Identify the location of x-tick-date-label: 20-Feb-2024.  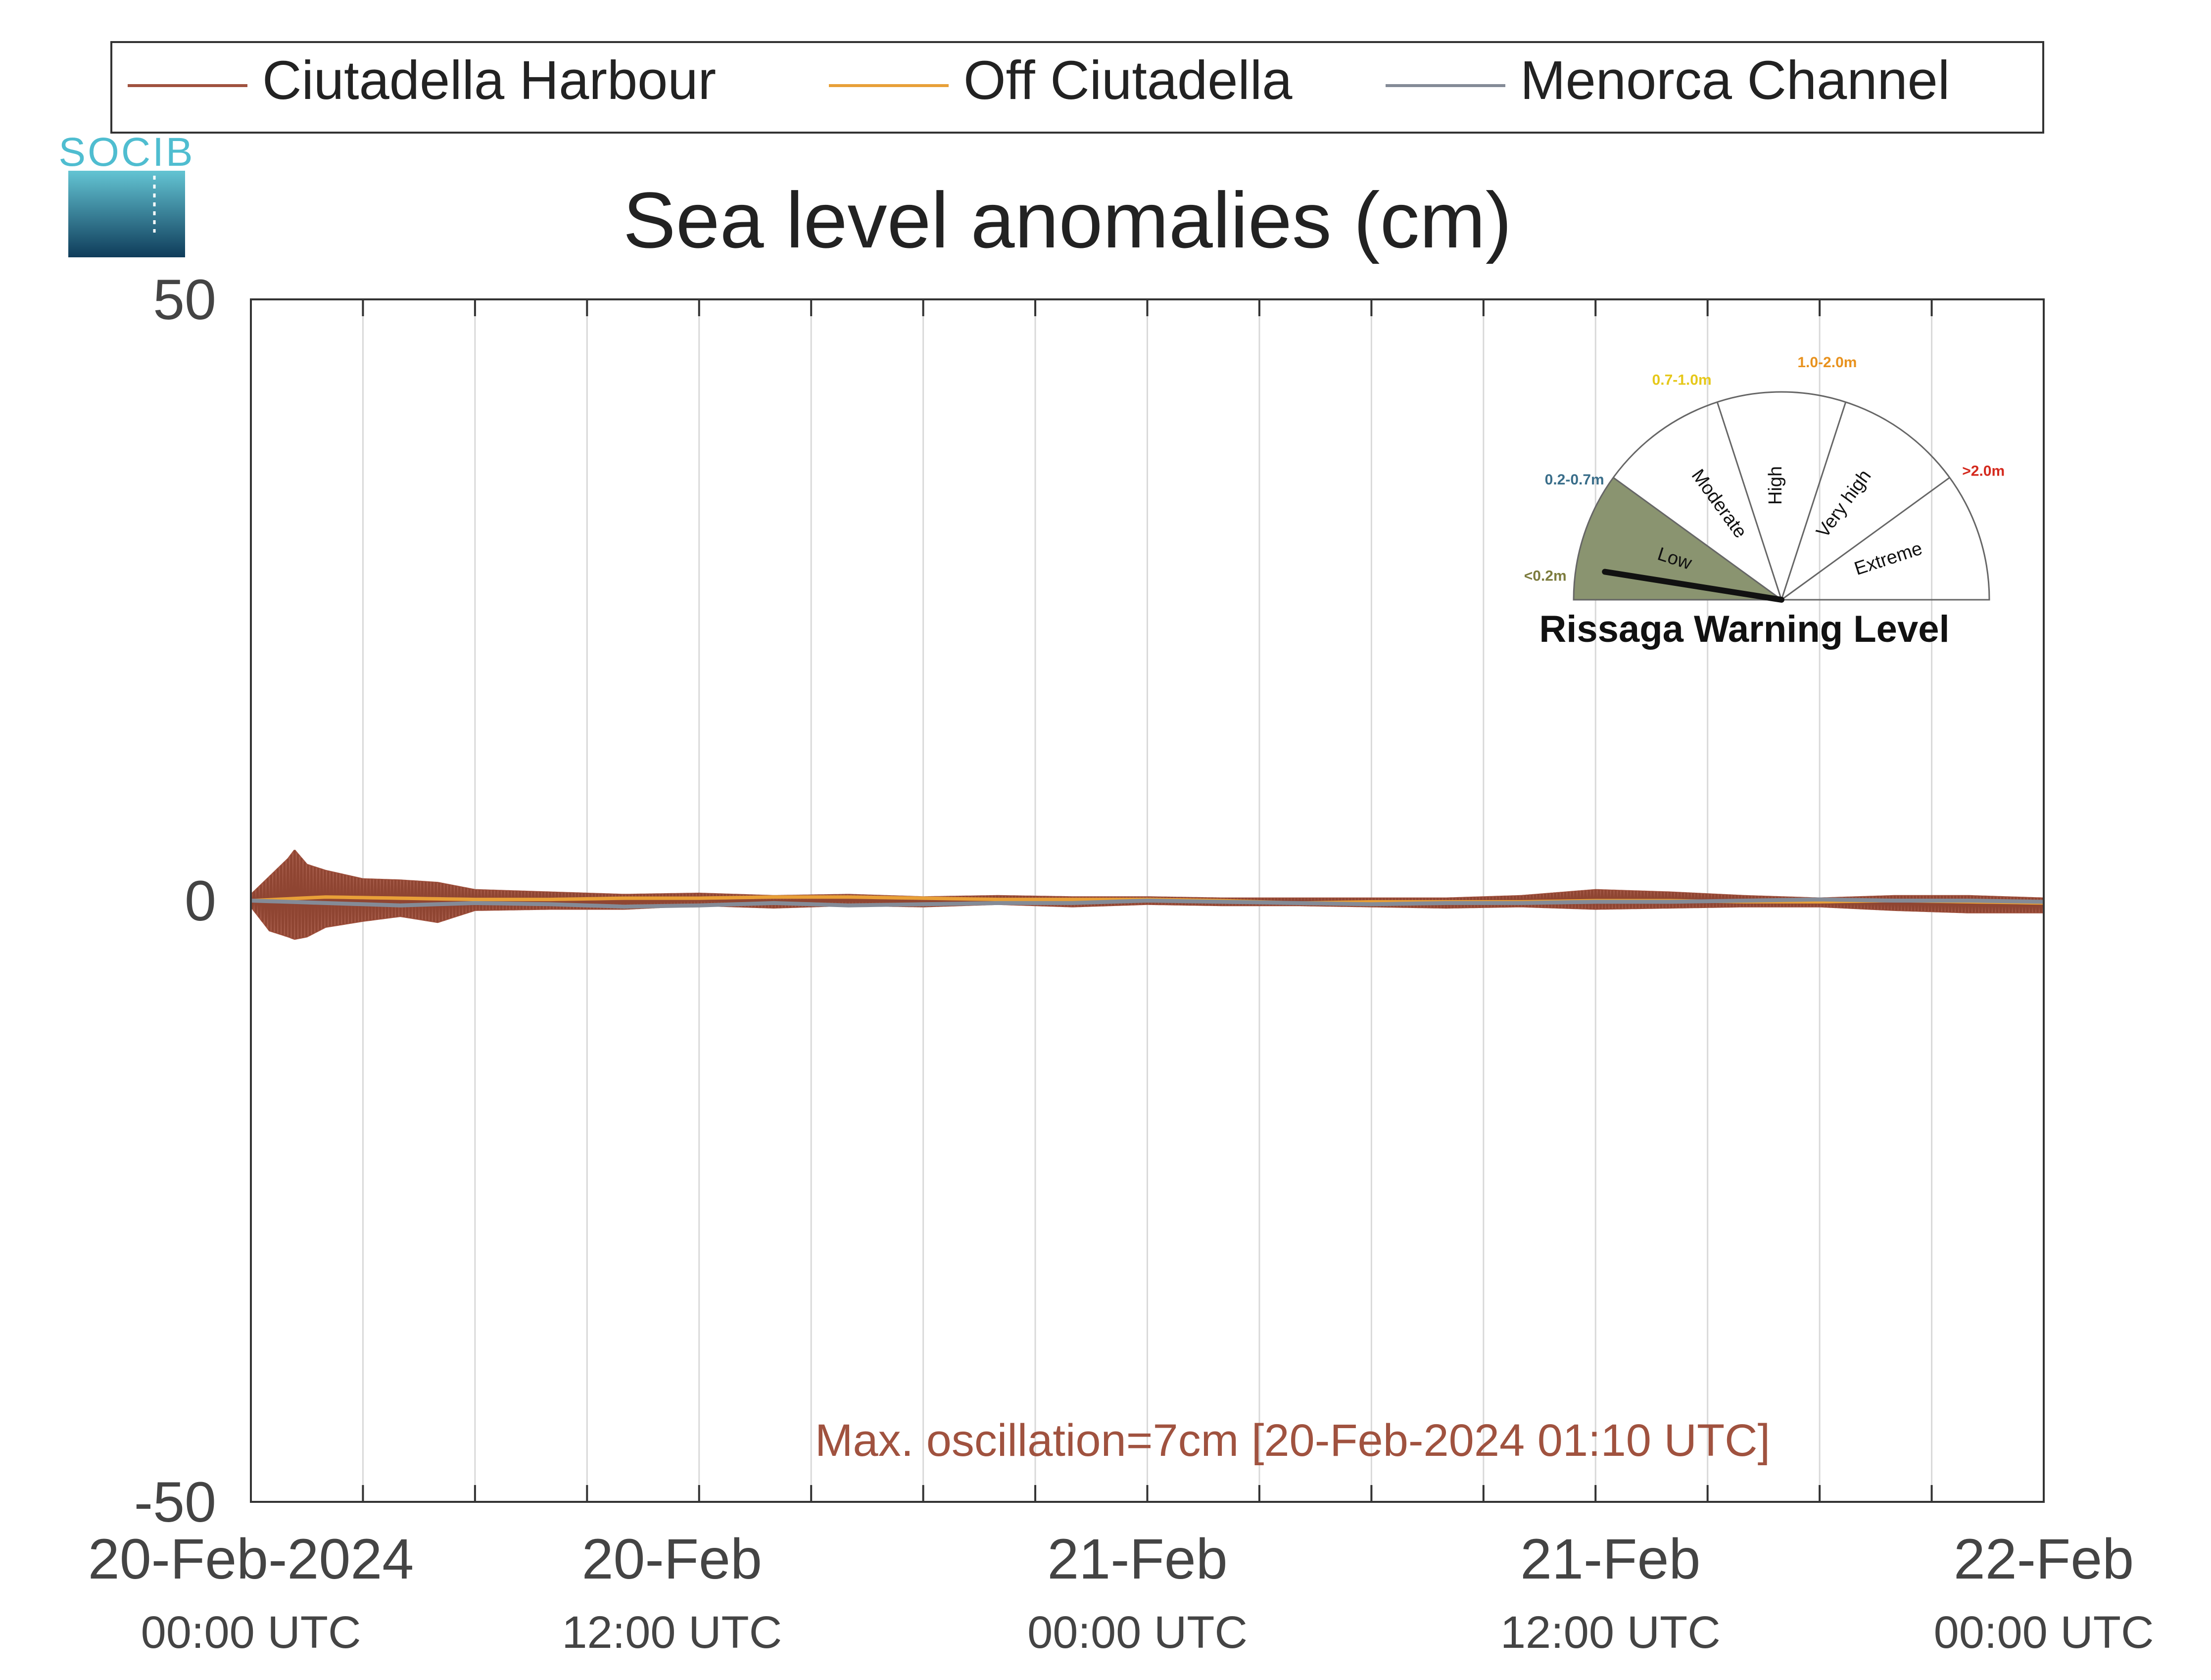
(251, 1560).